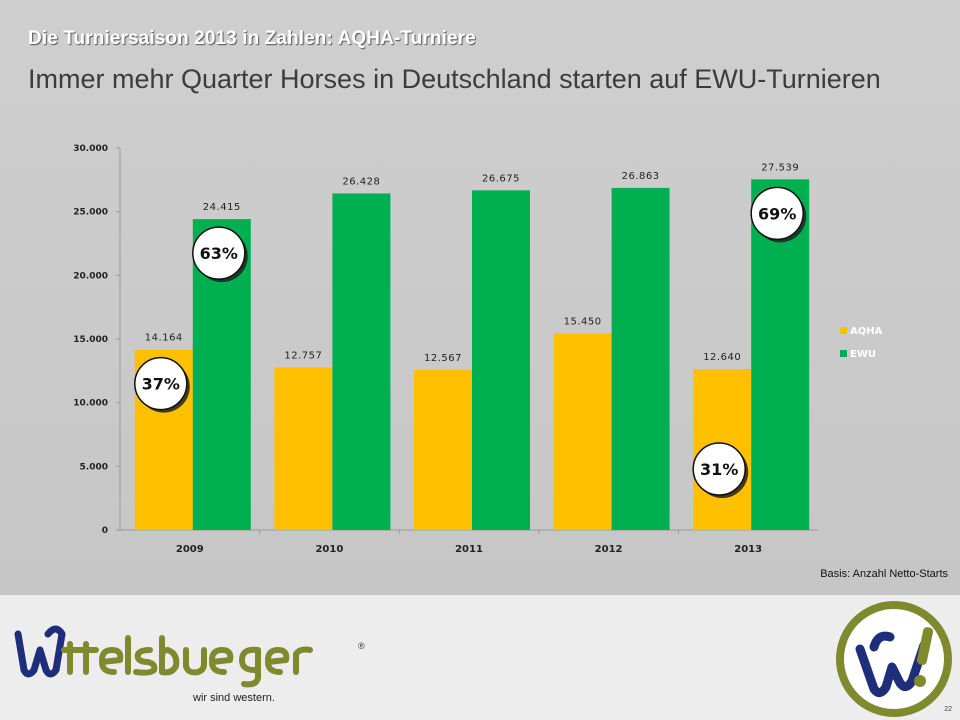  What do you see at coordinates (222, 207) in the screenshot?
I see `data-label: 24.415` at bounding box center [222, 207].